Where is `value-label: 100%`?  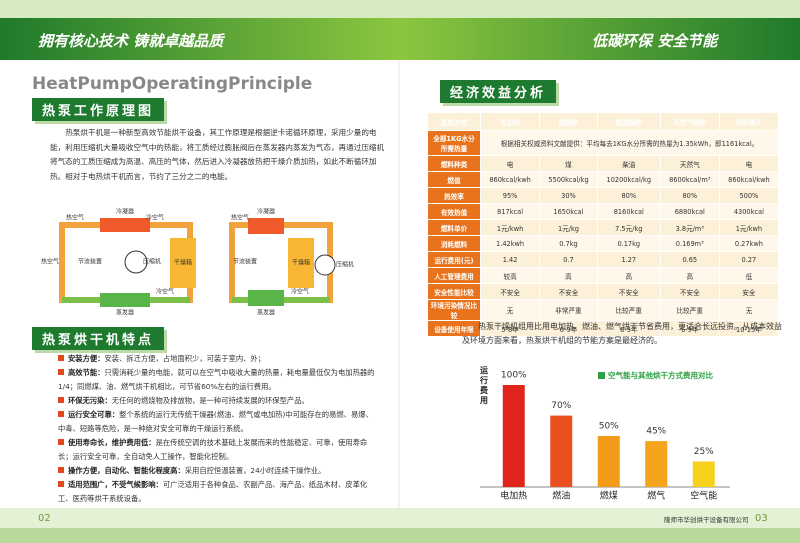
value-label: 100% is located at coordinates (514, 376).